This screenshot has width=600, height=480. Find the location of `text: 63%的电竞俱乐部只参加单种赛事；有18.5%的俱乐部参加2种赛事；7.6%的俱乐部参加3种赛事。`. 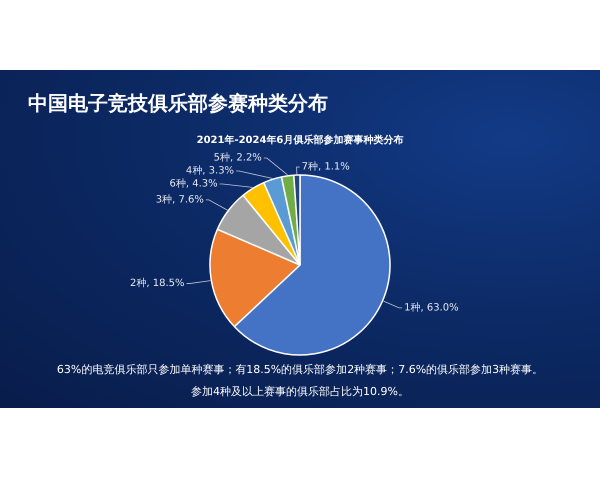

text: 63%的电竞俱乐部只参加单种赛事；有18.5%的俱乐部参加2种赛事；7.6%的俱乐部参加3种赛事。 is located at coordinates (300, 369).